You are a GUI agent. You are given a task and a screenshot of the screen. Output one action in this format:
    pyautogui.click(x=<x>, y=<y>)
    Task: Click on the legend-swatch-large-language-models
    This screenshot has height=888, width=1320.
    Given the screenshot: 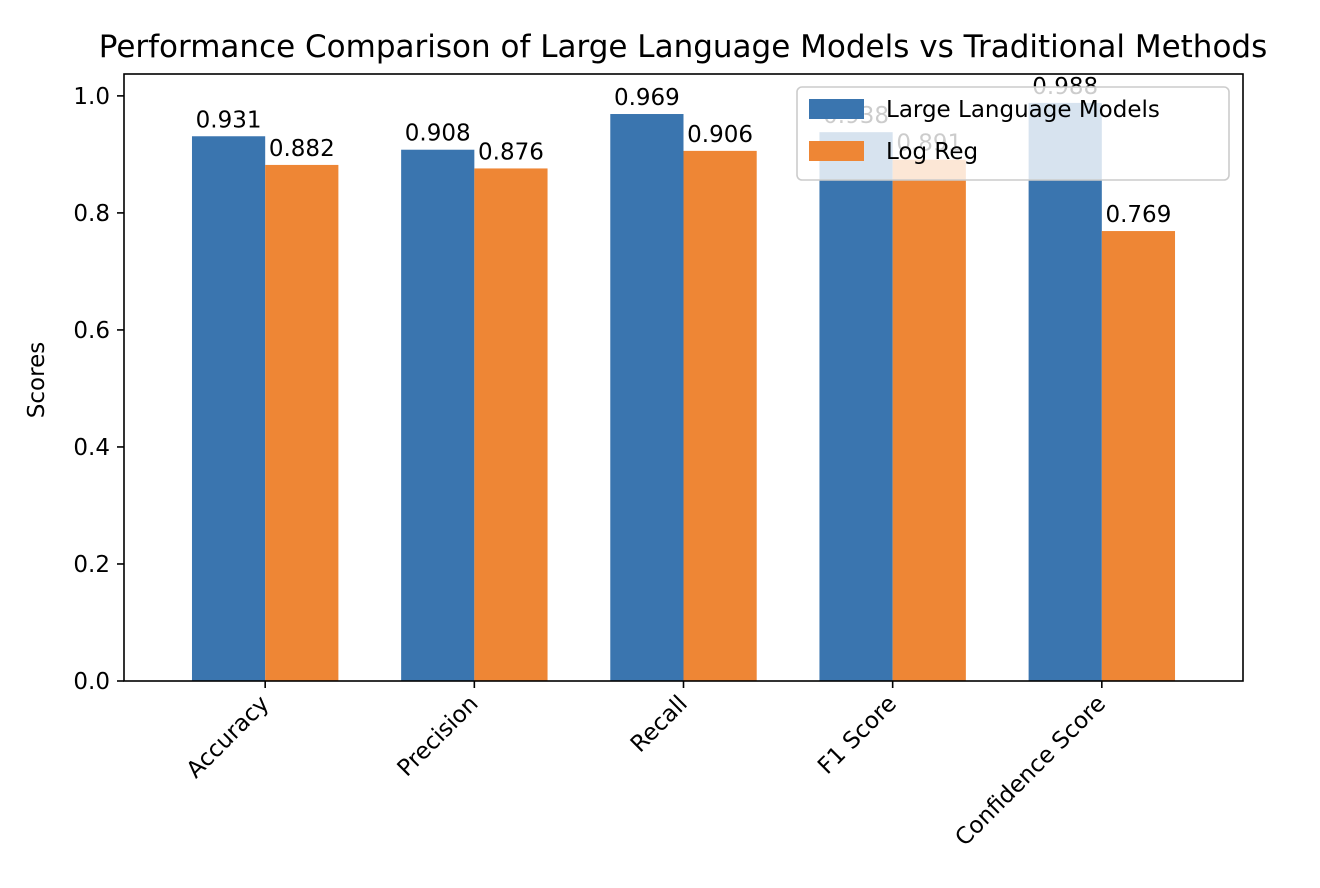 What is the action you would take?
    pyautogui.click(x=836, y=109)
    